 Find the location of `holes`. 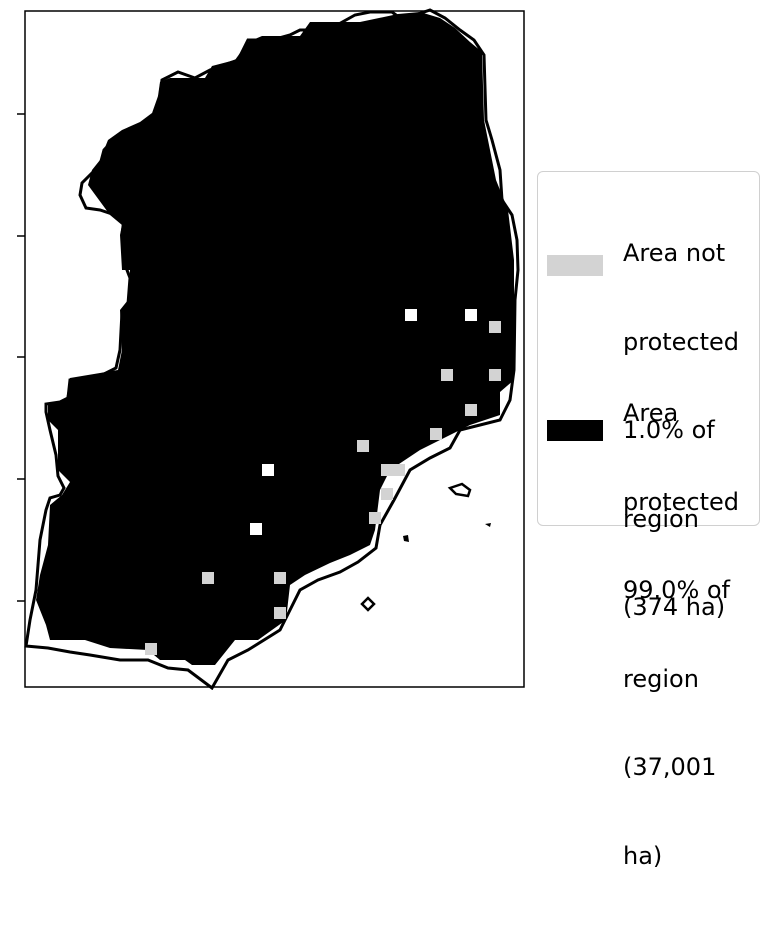

holes is located at coordinates (363, 422).